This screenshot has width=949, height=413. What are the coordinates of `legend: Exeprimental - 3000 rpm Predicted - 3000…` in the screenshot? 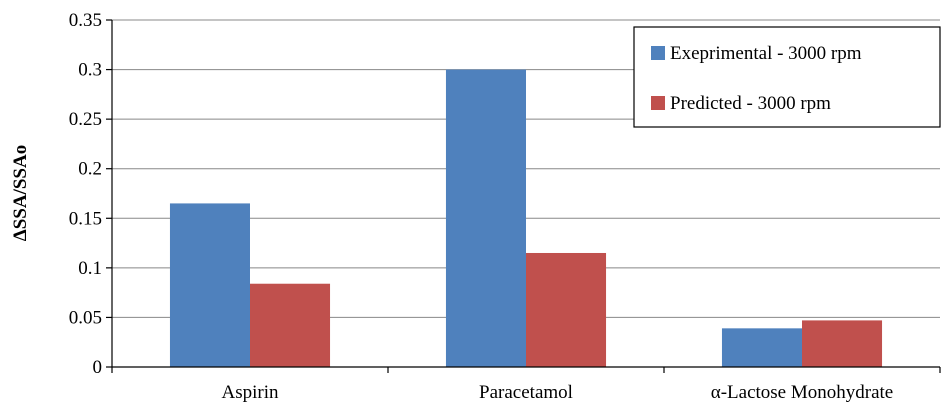 It's located at (787, 77).